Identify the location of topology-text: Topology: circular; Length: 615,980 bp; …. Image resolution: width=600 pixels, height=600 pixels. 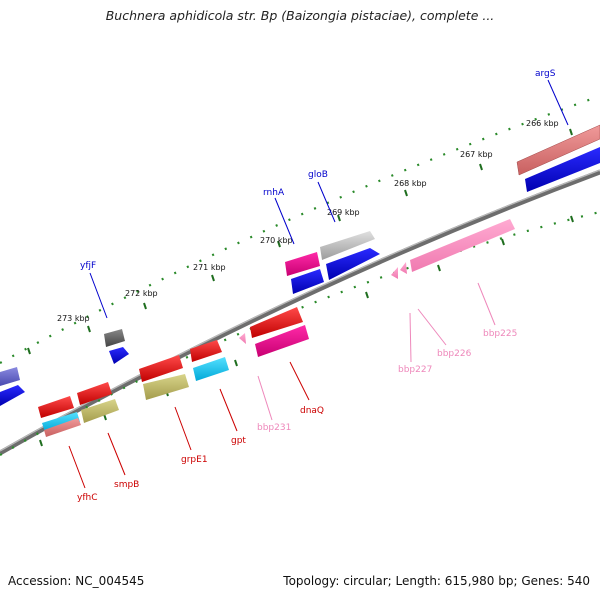
(436, 581).